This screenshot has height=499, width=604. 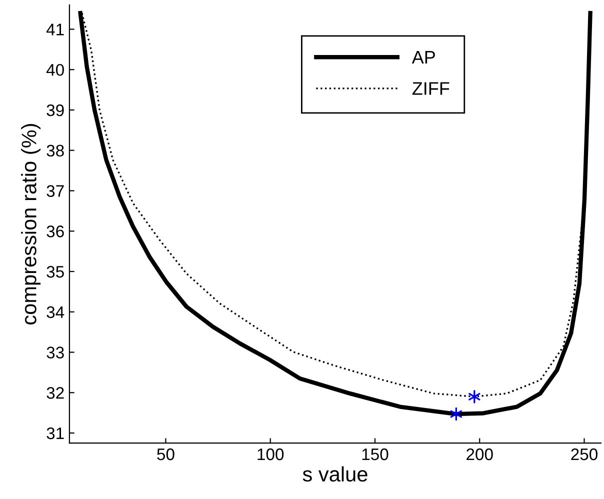 I want to click on legend-label: AP, so click(x=423, y=57).